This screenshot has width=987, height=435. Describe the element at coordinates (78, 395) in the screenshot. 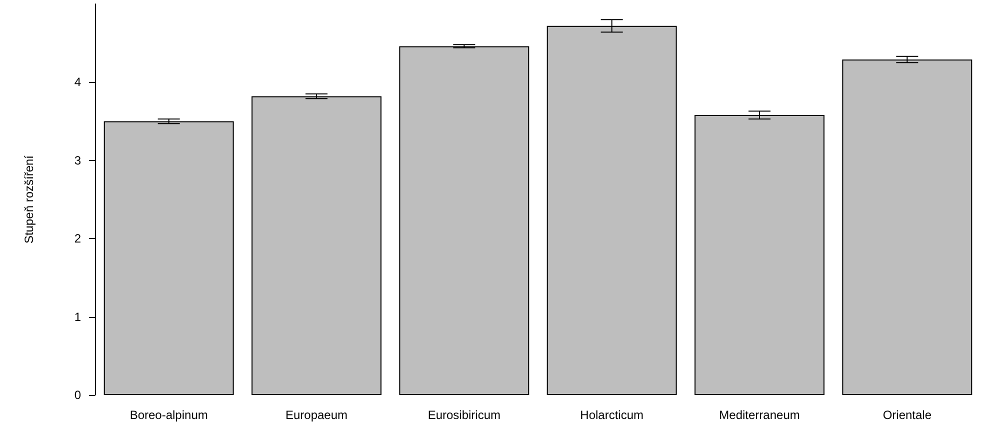

I see `y-tick-label: 0` at that location.